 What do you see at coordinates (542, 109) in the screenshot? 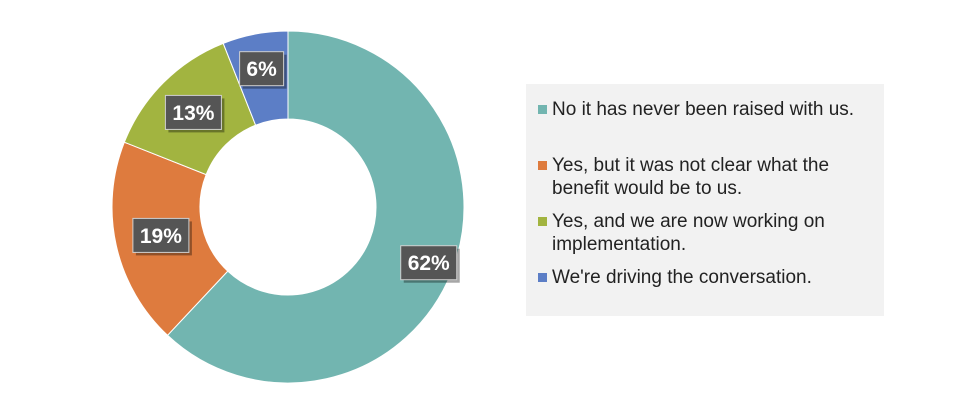
I see `legend-swatch-never-raised` at bounding box center [542, 109].